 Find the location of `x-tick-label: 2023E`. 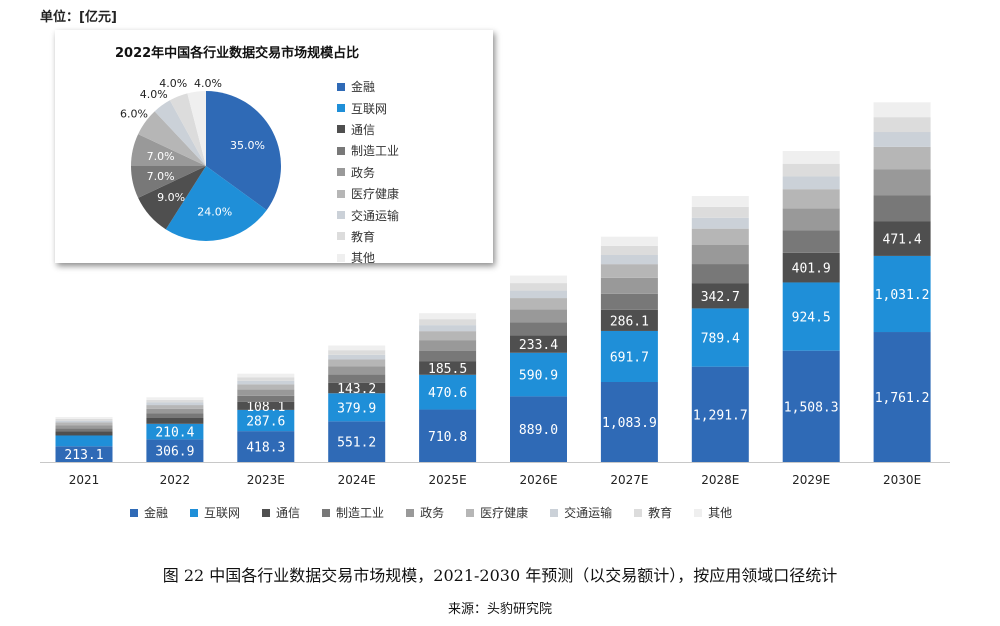

x-tick-label: 2023E is located at coordinates (266, 480).